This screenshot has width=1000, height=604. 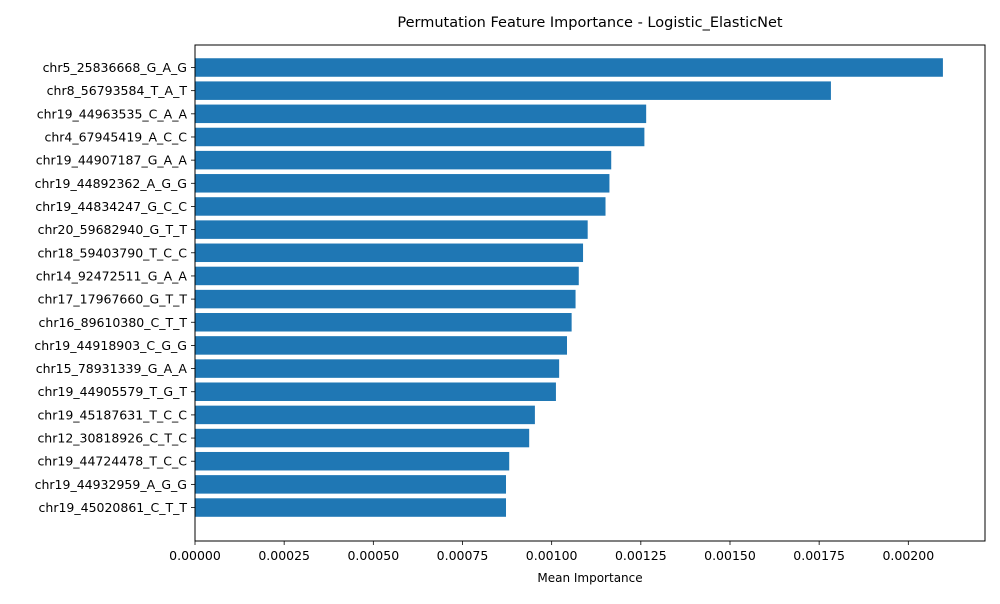 What do you see at coordinates (730, 555) in the screenshot?
I see `x-tick-label: 0.00150` at bounding box center [730, 555].